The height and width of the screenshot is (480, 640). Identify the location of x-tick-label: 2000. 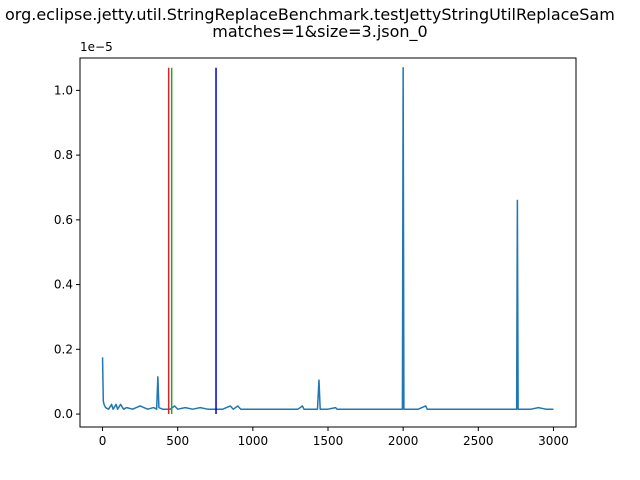
(403, 441).